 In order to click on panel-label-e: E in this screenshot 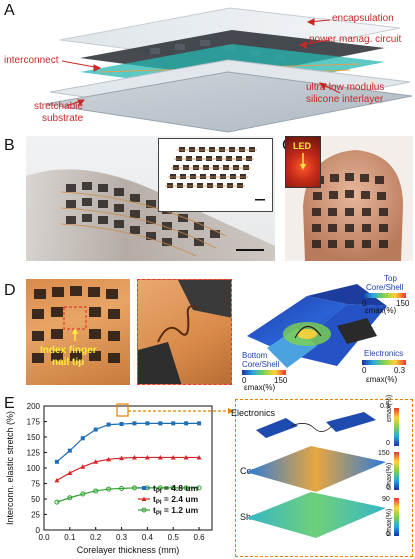, I will do `click(9, 403)`.